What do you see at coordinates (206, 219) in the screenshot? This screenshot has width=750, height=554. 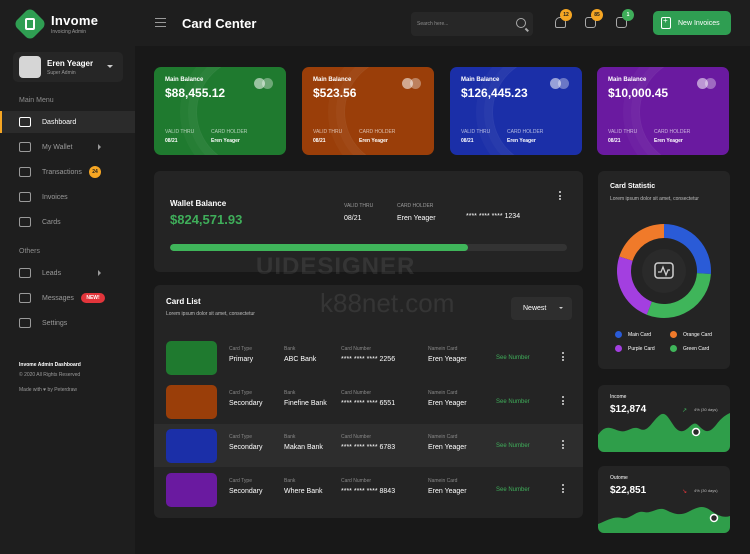 I see `wallet-amount: $824,571.93` at bounding box center [206, 219].